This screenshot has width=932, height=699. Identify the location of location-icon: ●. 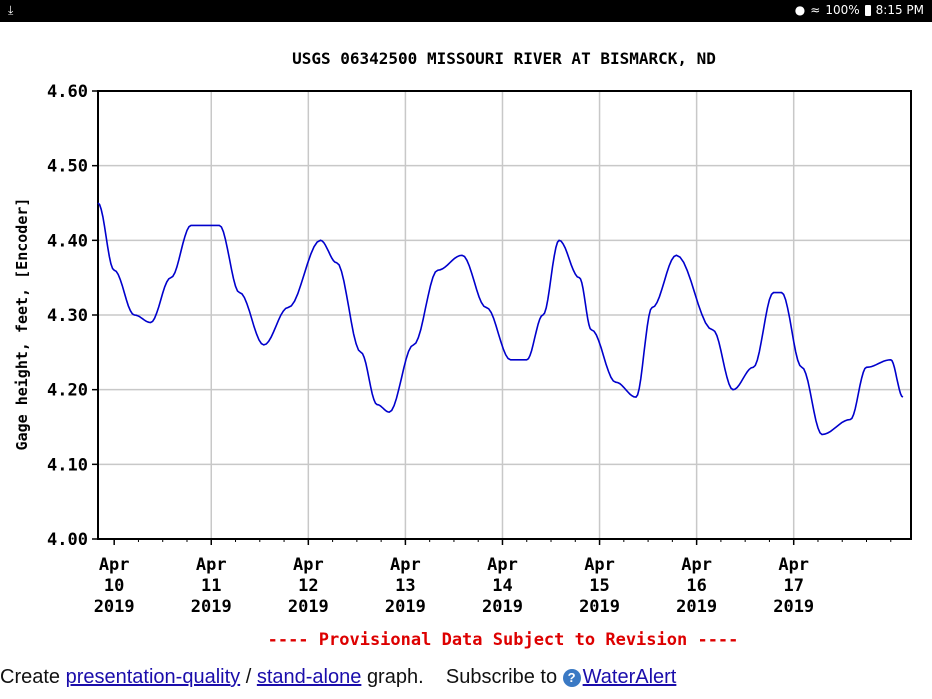
(800, 10).